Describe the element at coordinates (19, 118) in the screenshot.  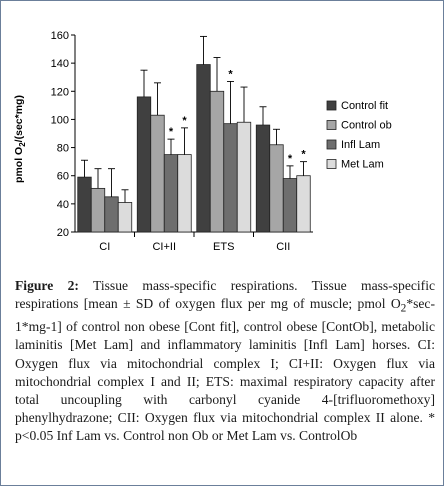
I see `y-axis-label-unit: /(sec*mg)` at that location.